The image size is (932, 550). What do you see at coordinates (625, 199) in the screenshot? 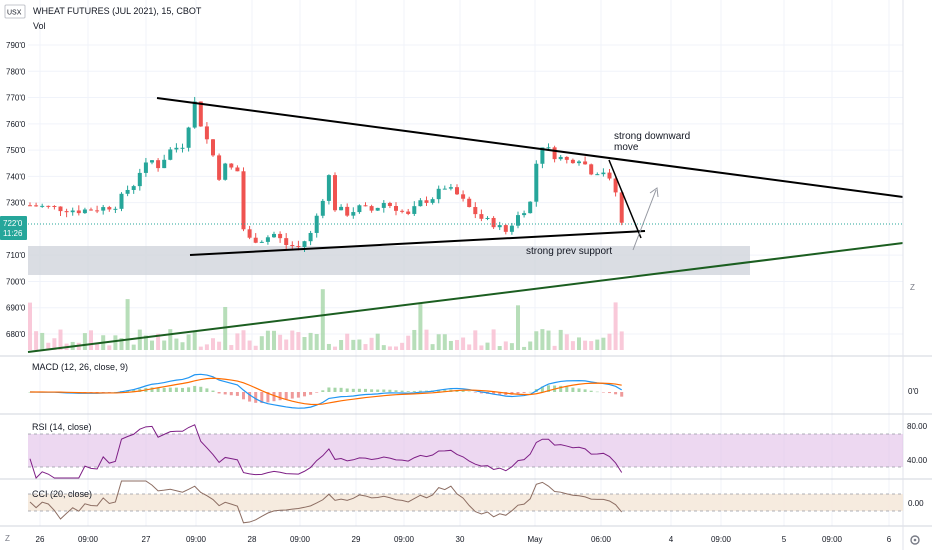
I see `downward-move-line` at bounding box center [625, 199].